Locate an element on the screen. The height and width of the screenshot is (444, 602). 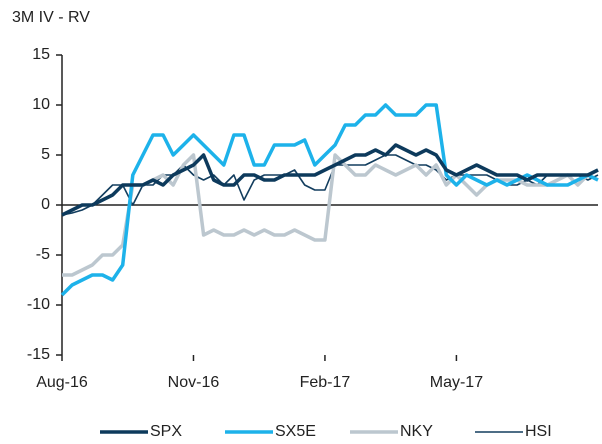
y-tick-label: -15 is located at coordinates (38, 354).